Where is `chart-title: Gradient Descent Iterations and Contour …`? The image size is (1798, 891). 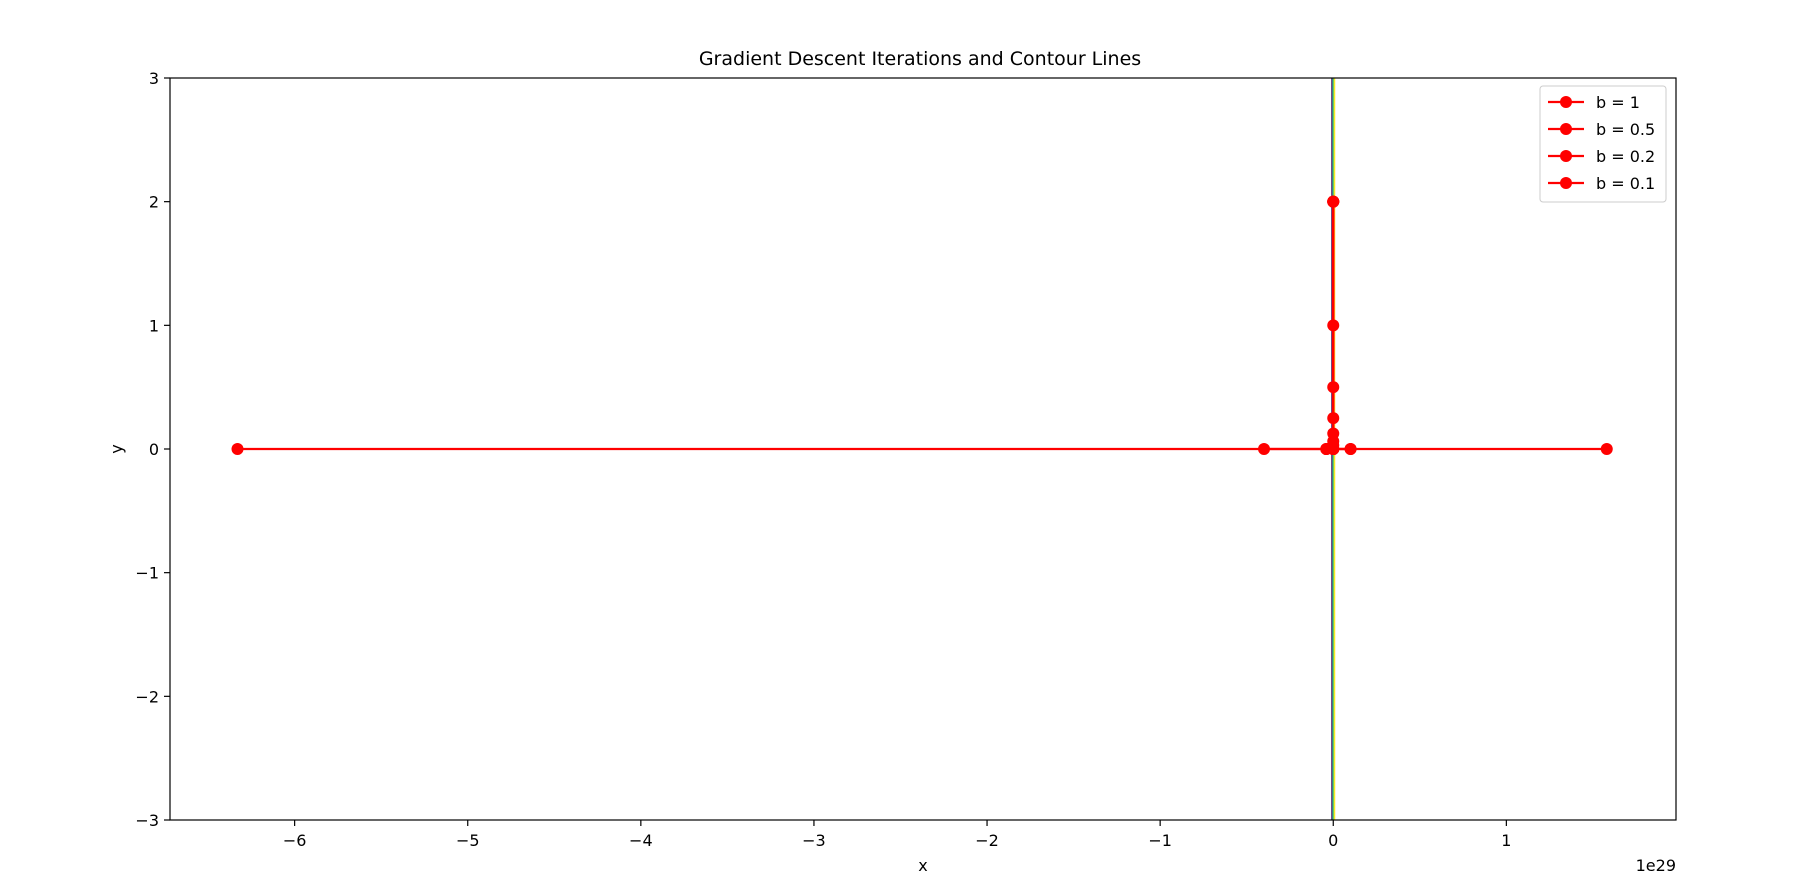
chart-title: Gradient Descent Iterations and Contour … is located at coordinates (920, 59).